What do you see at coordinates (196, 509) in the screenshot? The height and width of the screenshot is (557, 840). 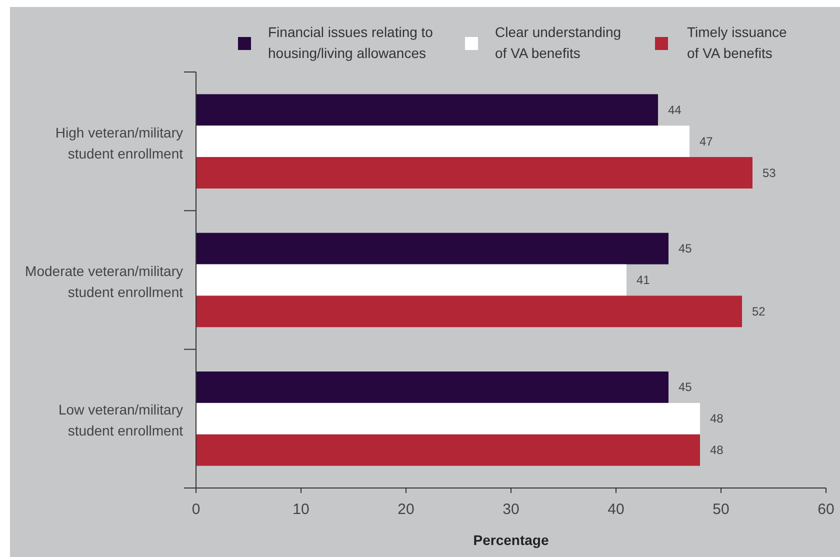 I see `x-tick-label: 0` at bounding box center [196, 509].